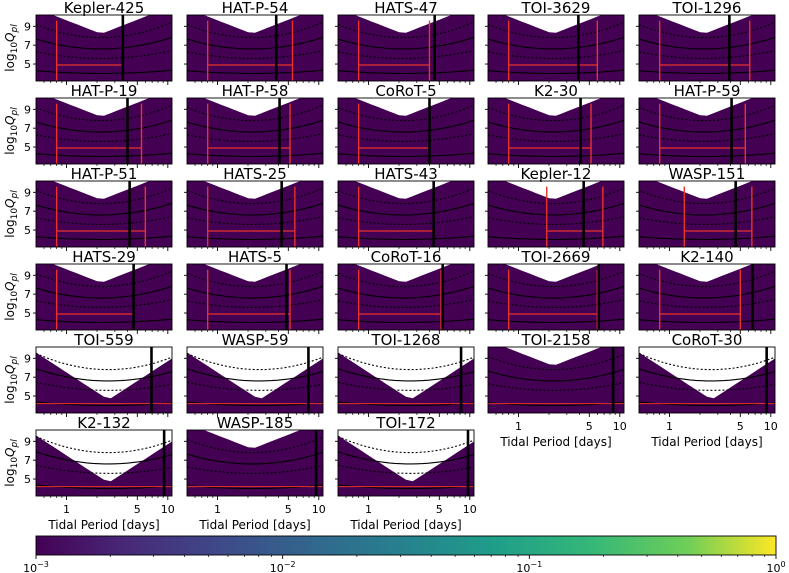 The height and width of the screenshot is (573, 789). What do you see at coordinates (707, 340) in the screenshot?
I see `panel-title: CoRoT-30` at bounding box center [707, 340].